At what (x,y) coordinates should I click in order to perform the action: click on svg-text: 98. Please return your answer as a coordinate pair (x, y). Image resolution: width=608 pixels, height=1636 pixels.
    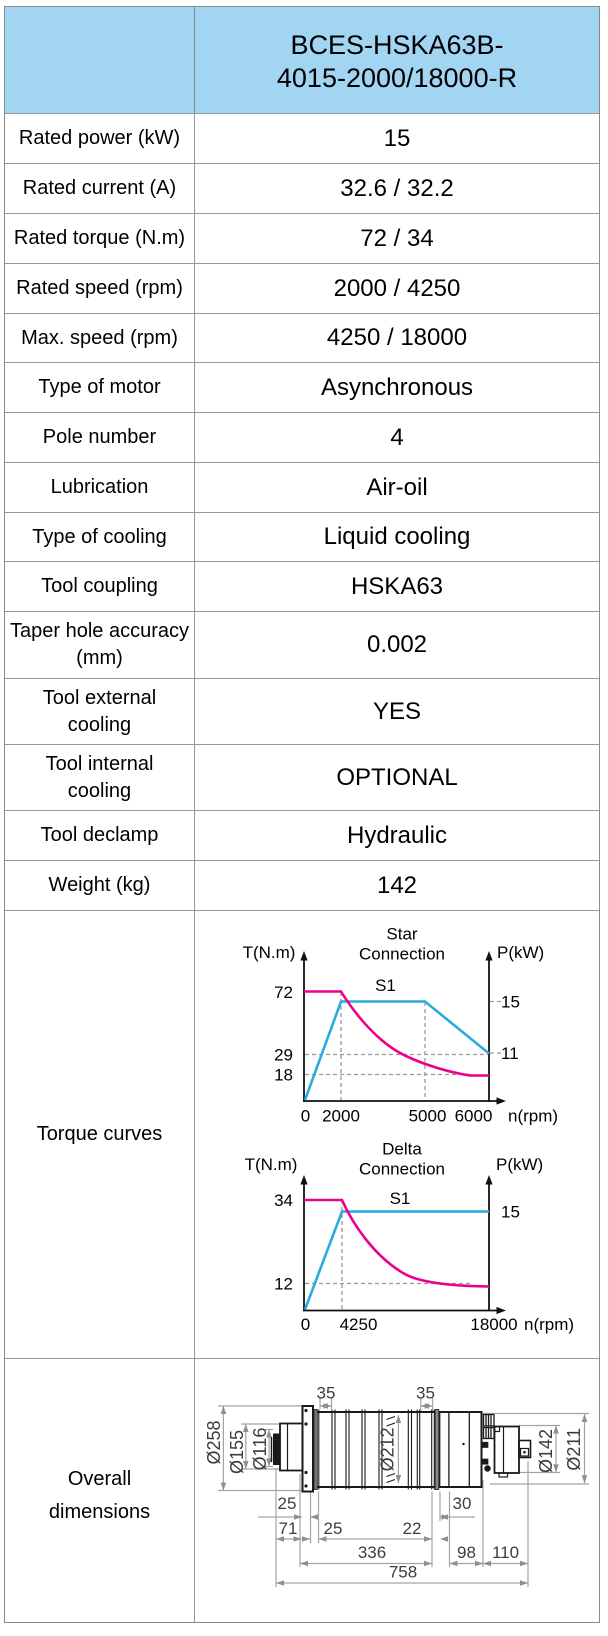
    Looking at the image, I should click on (466, 1552).